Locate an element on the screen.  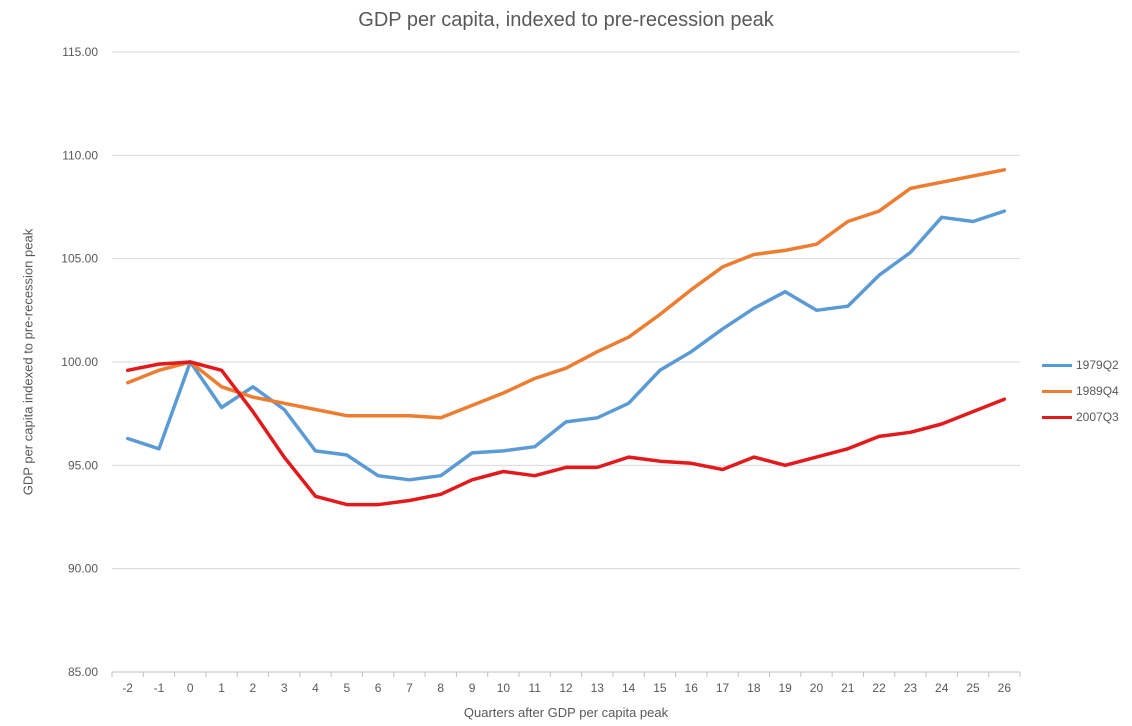
x-tick-label: 22 is located at coordinates (879, 688).